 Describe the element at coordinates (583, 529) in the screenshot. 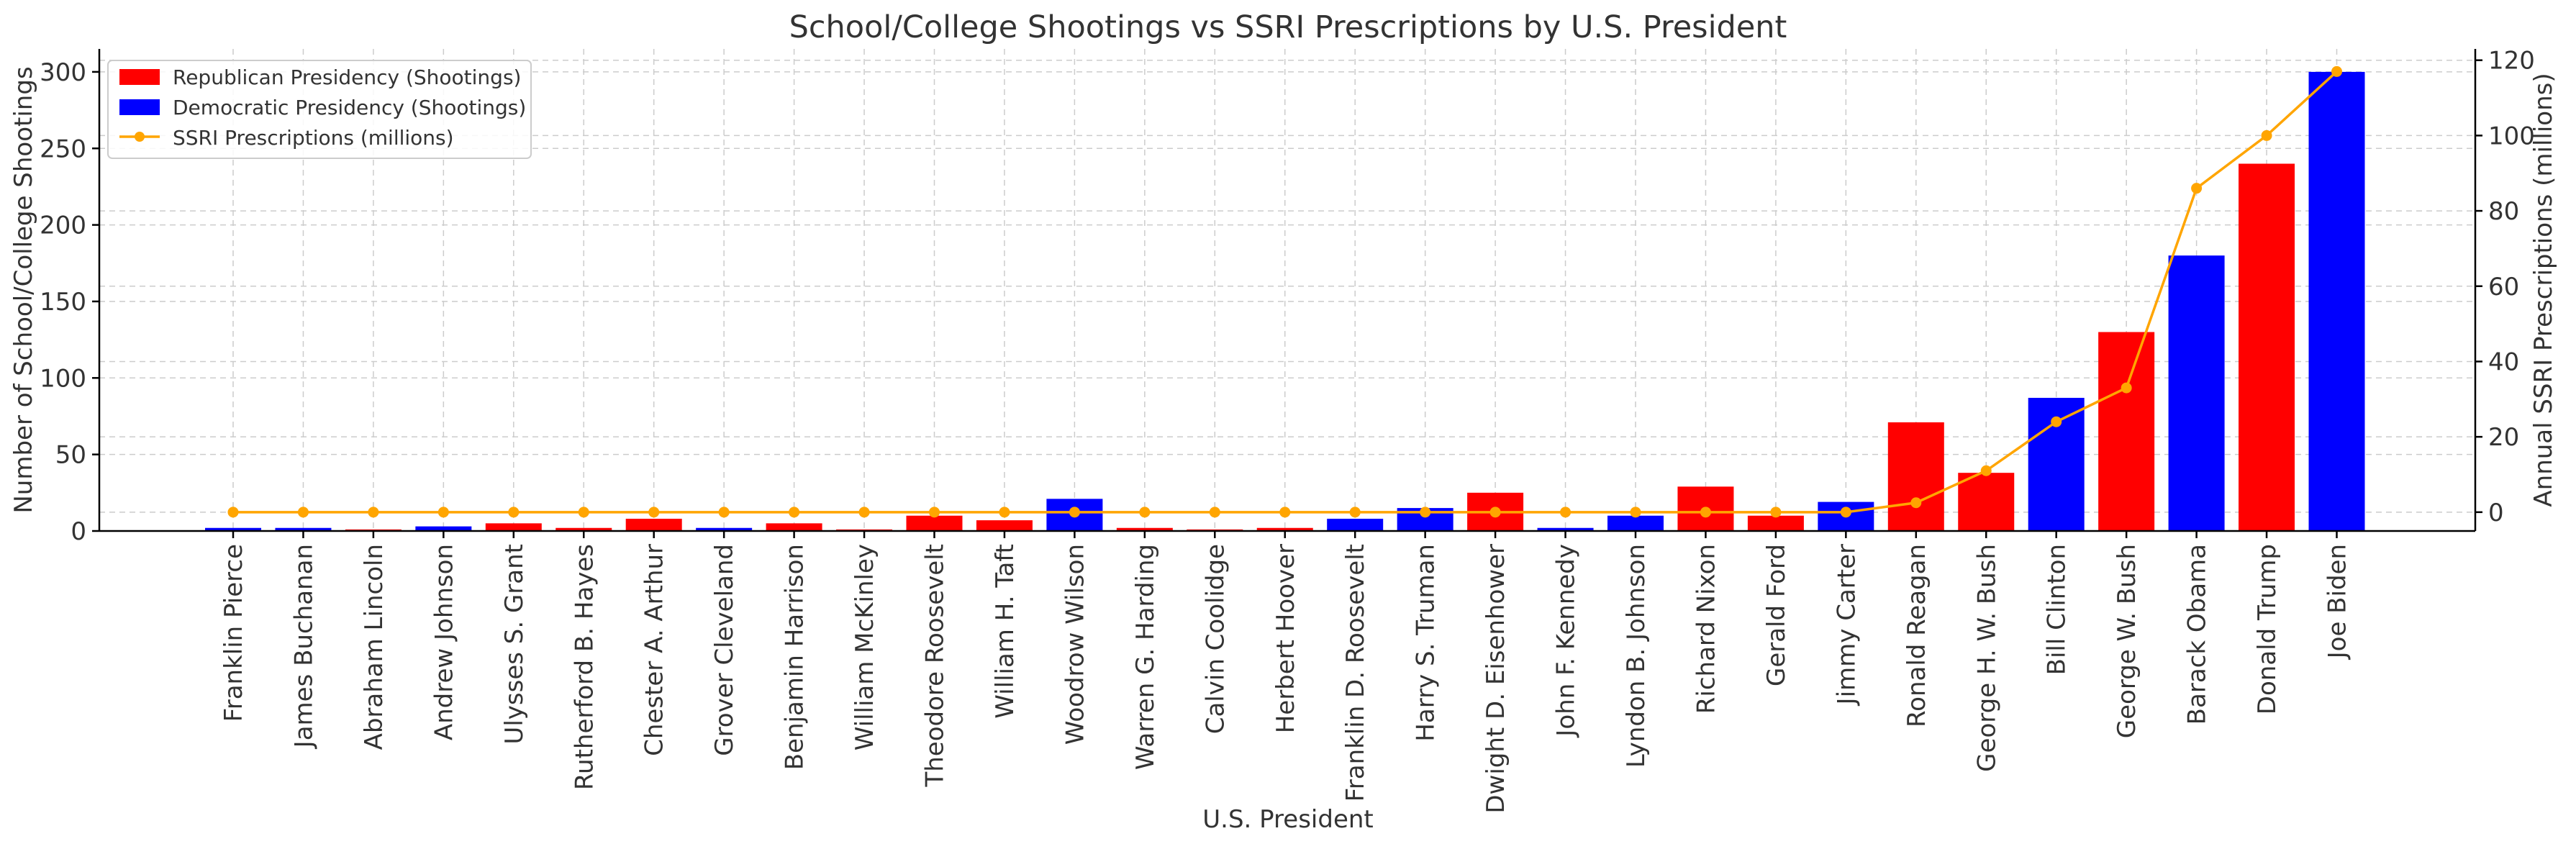

I see `bar-rutherford-b-hayes: Rutherford B. Hayes: 2` at that location.